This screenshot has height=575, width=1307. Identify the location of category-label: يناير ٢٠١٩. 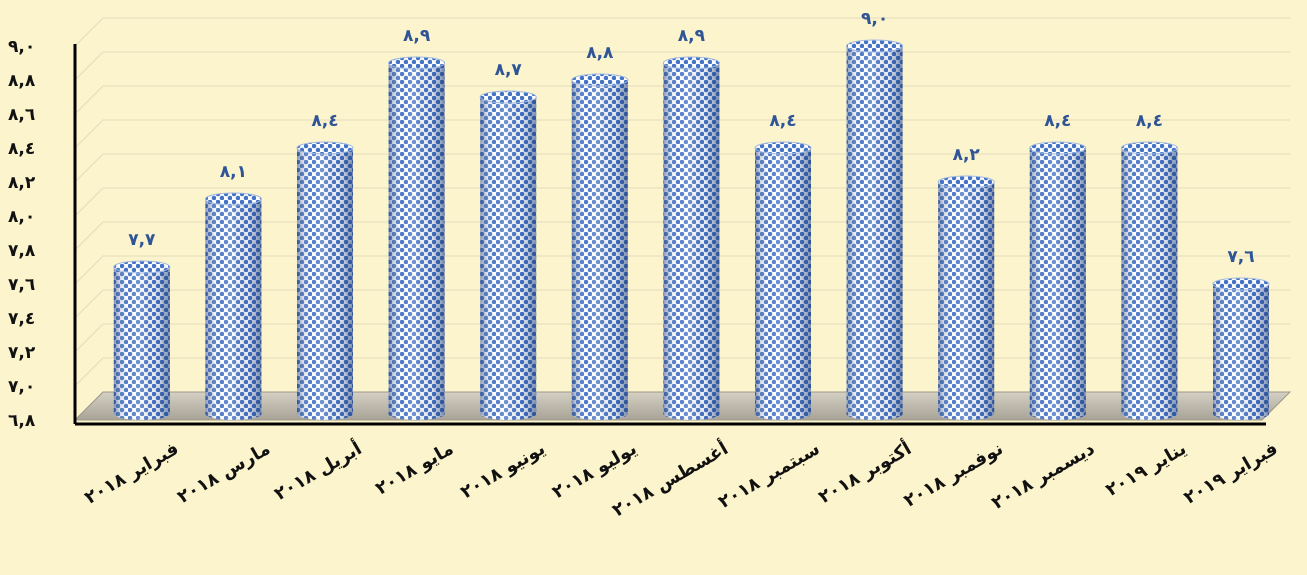
(1146, 469).